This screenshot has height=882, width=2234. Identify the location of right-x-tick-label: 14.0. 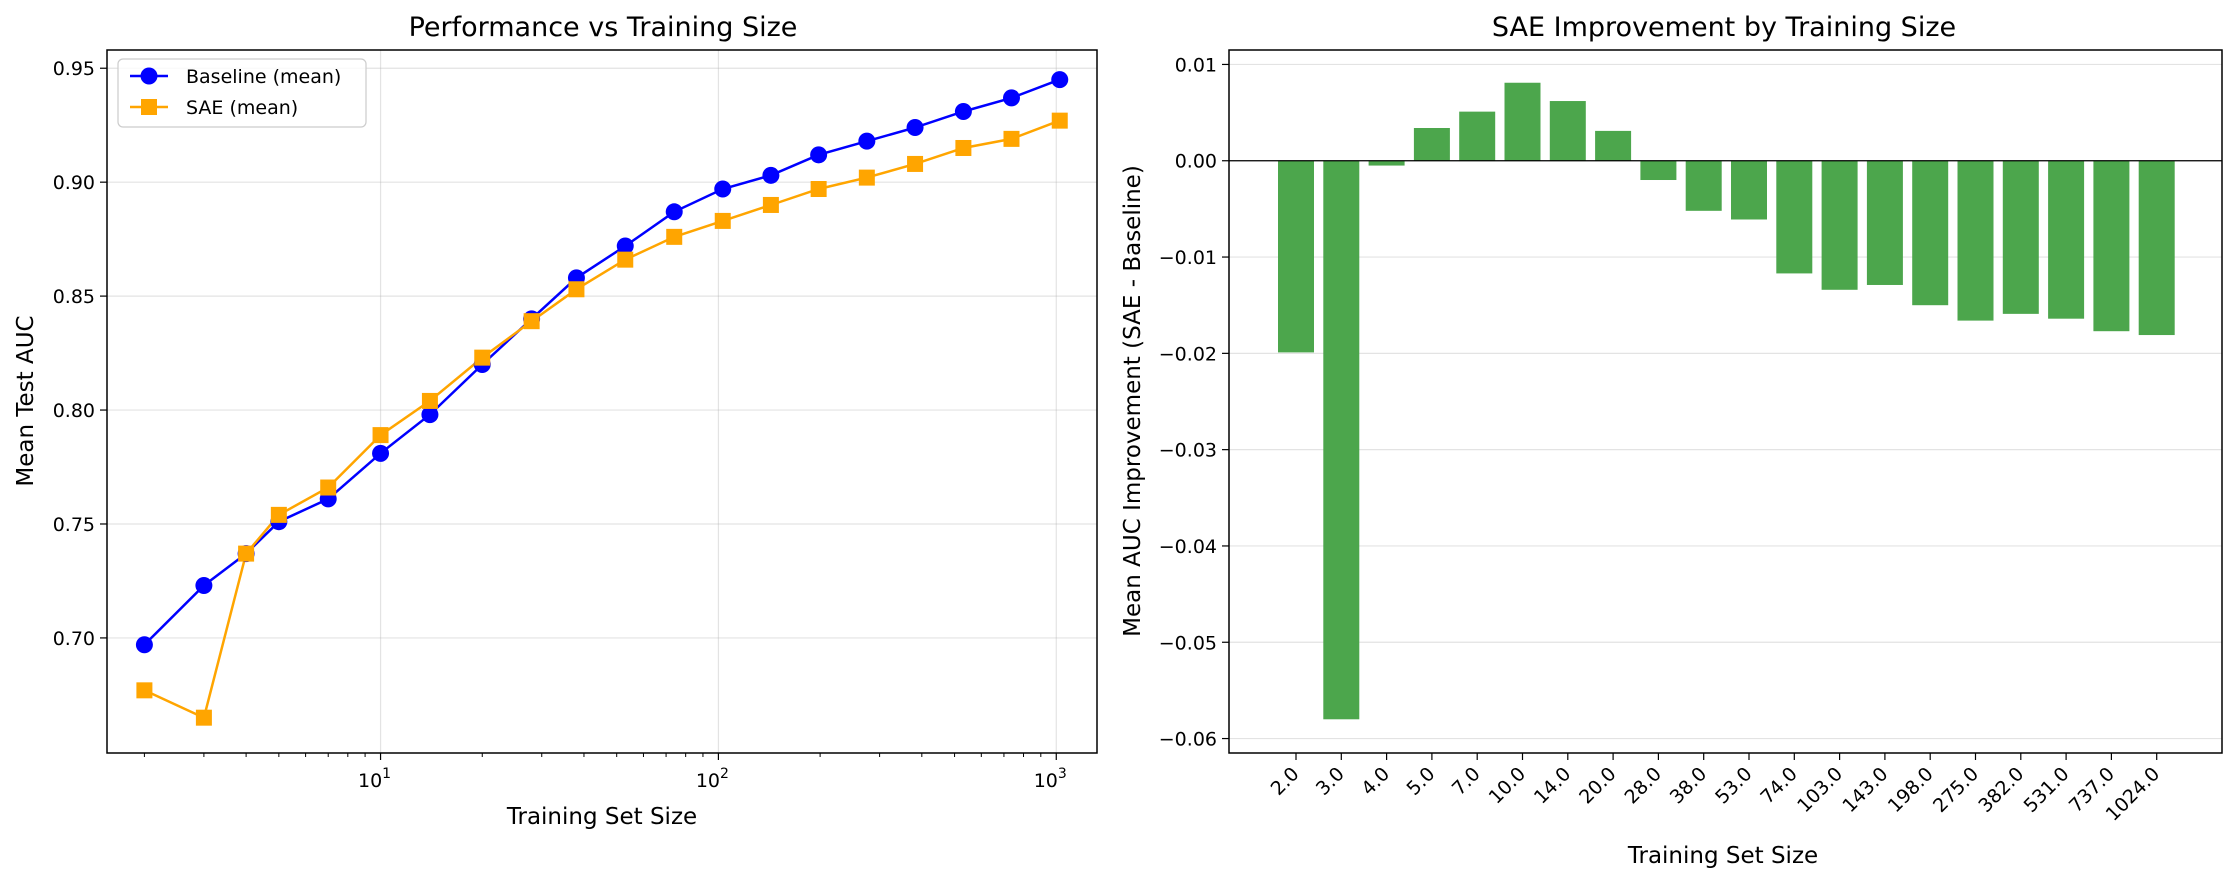
(1552, 785).